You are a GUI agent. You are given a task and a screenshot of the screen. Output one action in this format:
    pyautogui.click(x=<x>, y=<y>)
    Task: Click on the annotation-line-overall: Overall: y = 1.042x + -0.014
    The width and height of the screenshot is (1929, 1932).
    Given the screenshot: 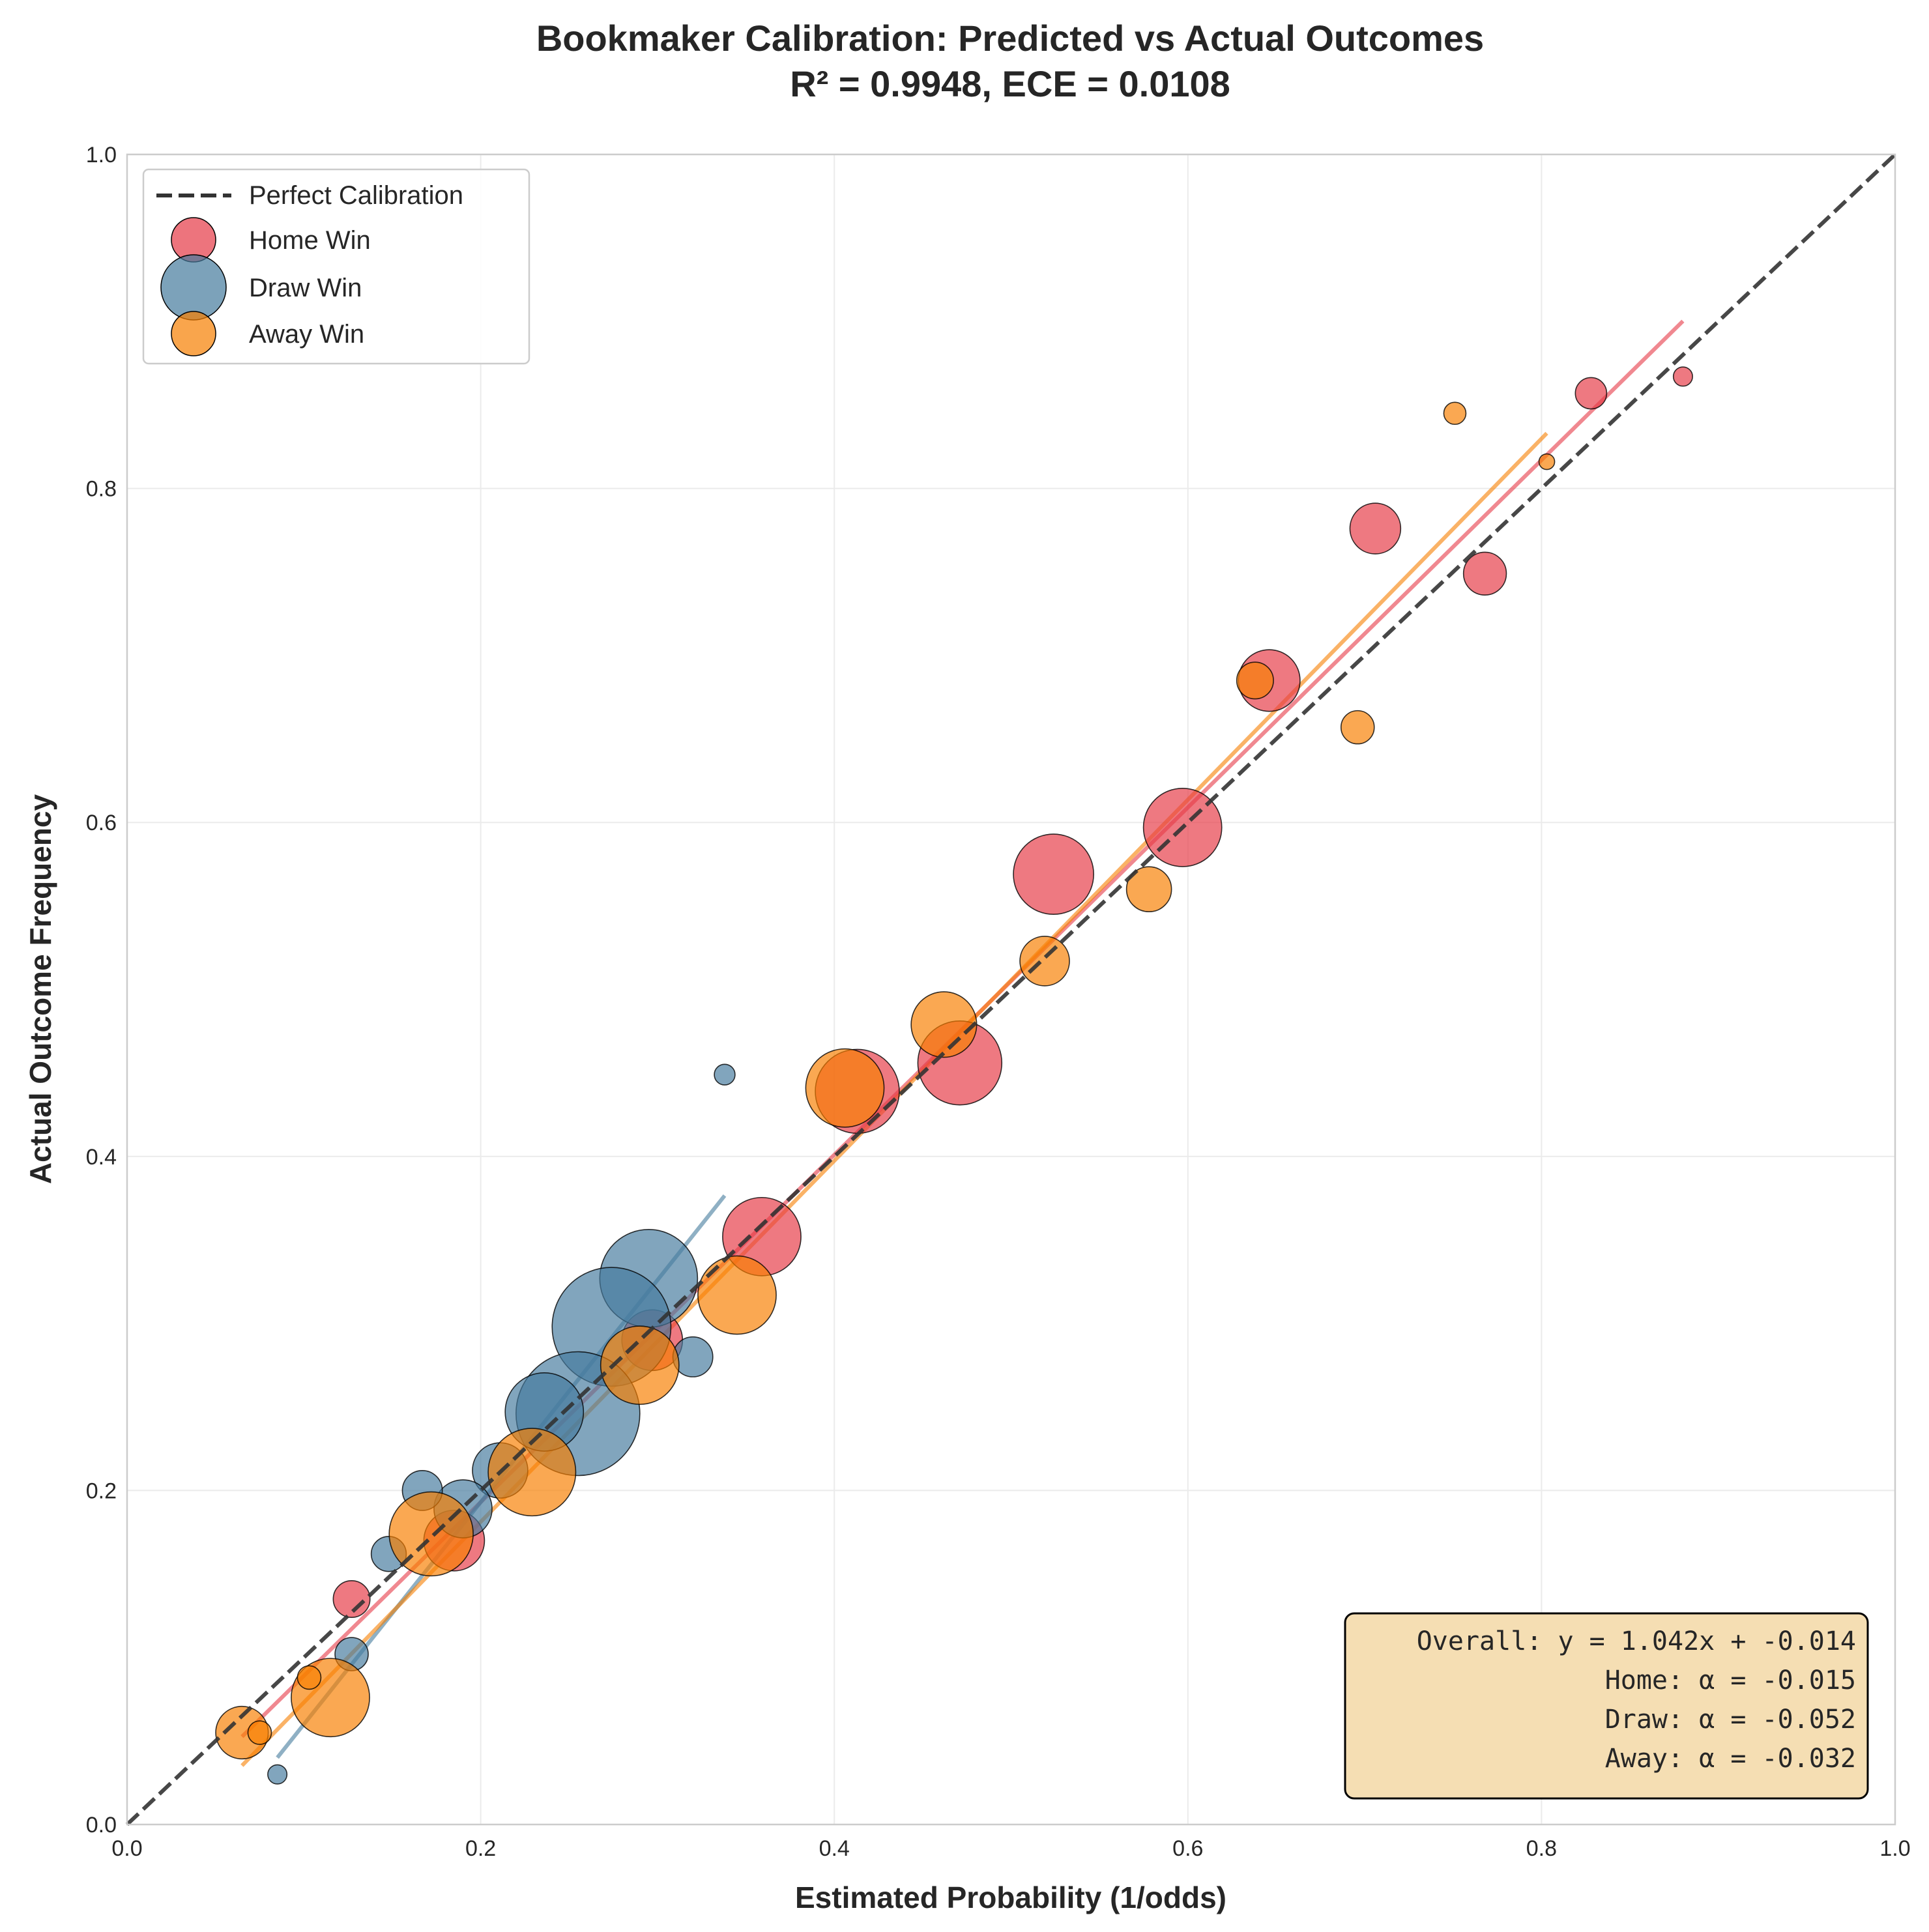 What is the action you would take?
    pyautogui.click(x=1636, y=1641)
    